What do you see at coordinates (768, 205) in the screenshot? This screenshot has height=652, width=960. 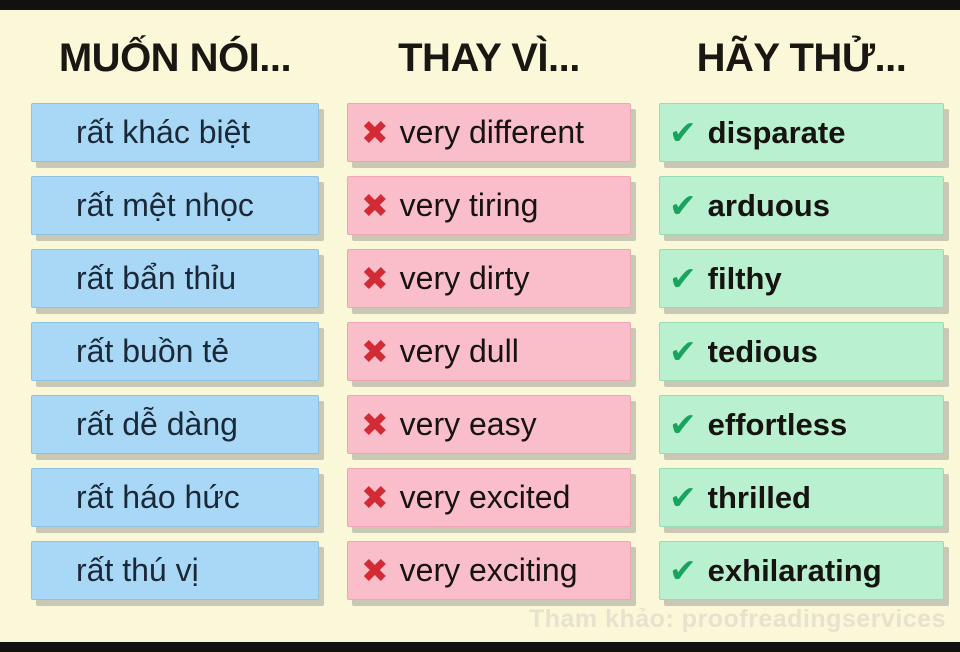 I see `suggested-word: arduous` at bounding box center [768, 205].